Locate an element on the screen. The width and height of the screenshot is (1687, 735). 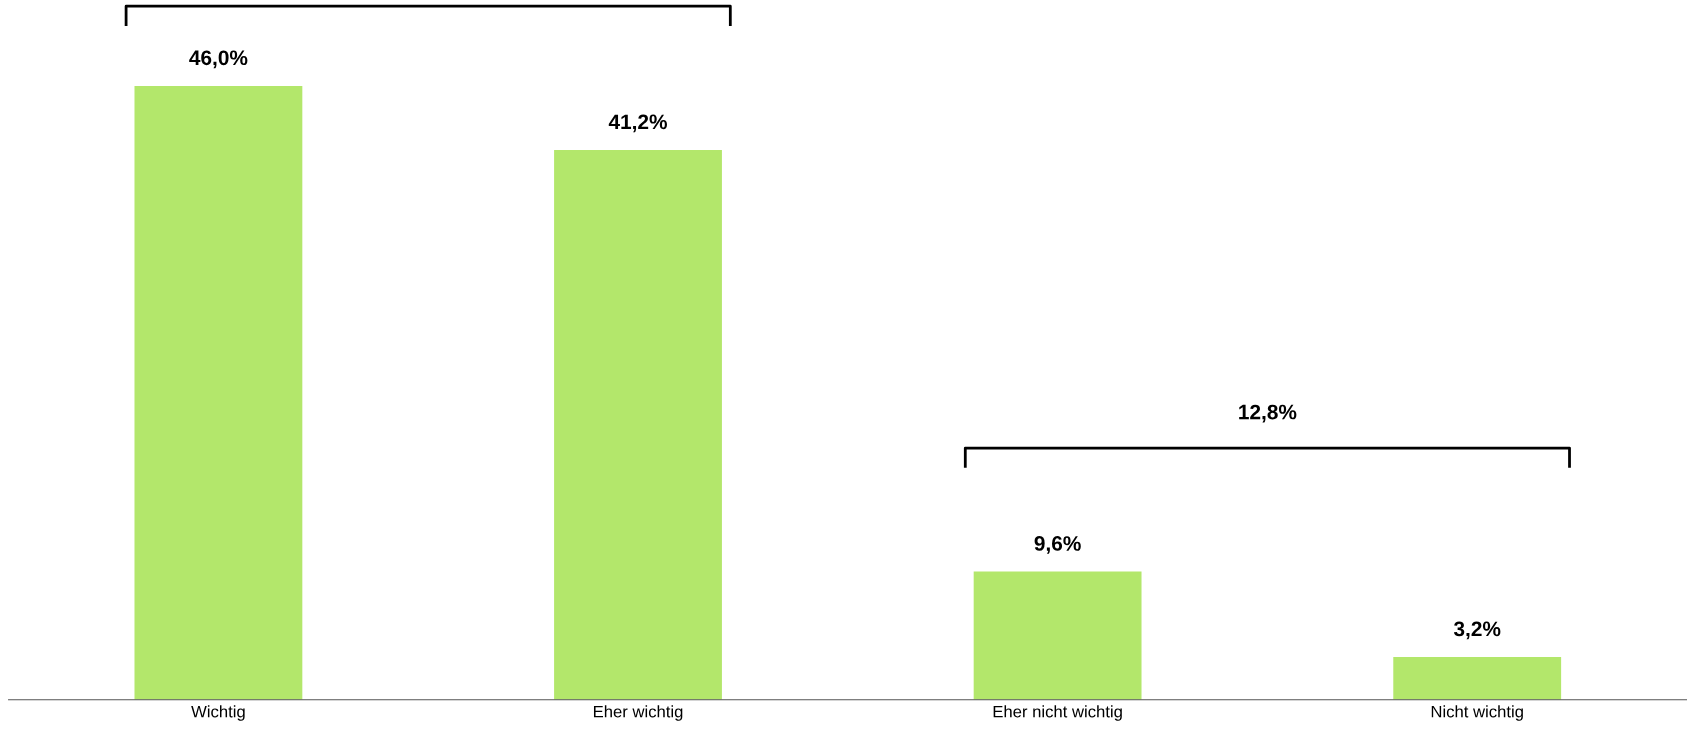
x-tick-label: Eher wichtig is located at coordinates (638, 713).